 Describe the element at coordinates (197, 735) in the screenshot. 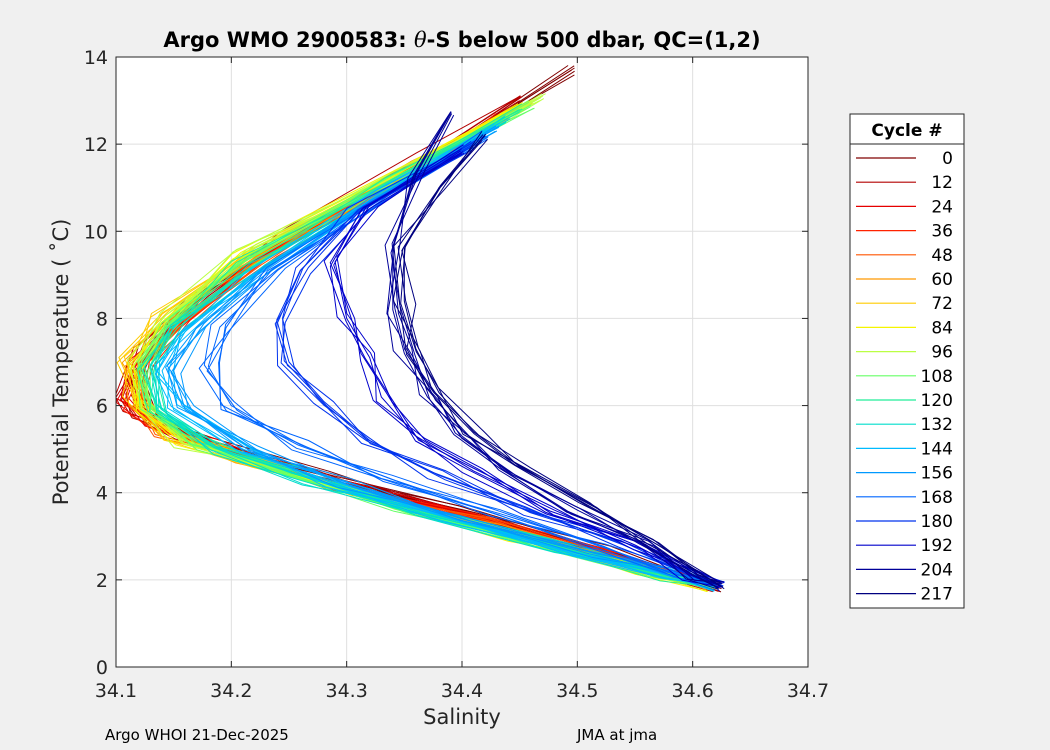

I see `footer-left: Argo WHOI 21-Dec-2025` at that location.